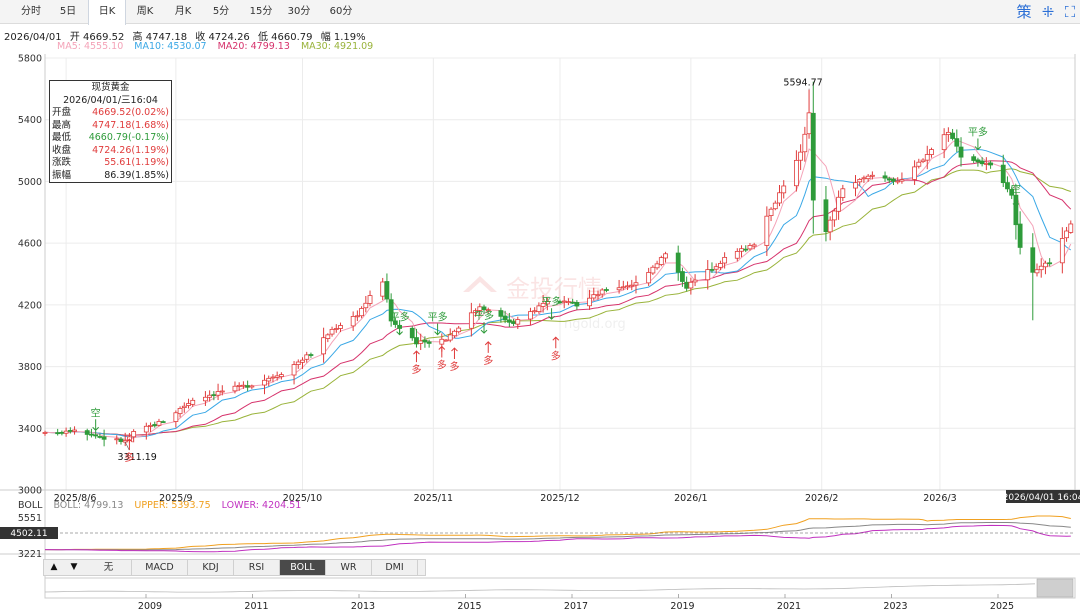 This screenshot has height=613, width=1080. Describe the element at coordinates (442, 351) in the screenshot. I see `arrow-up-icon` at that location.